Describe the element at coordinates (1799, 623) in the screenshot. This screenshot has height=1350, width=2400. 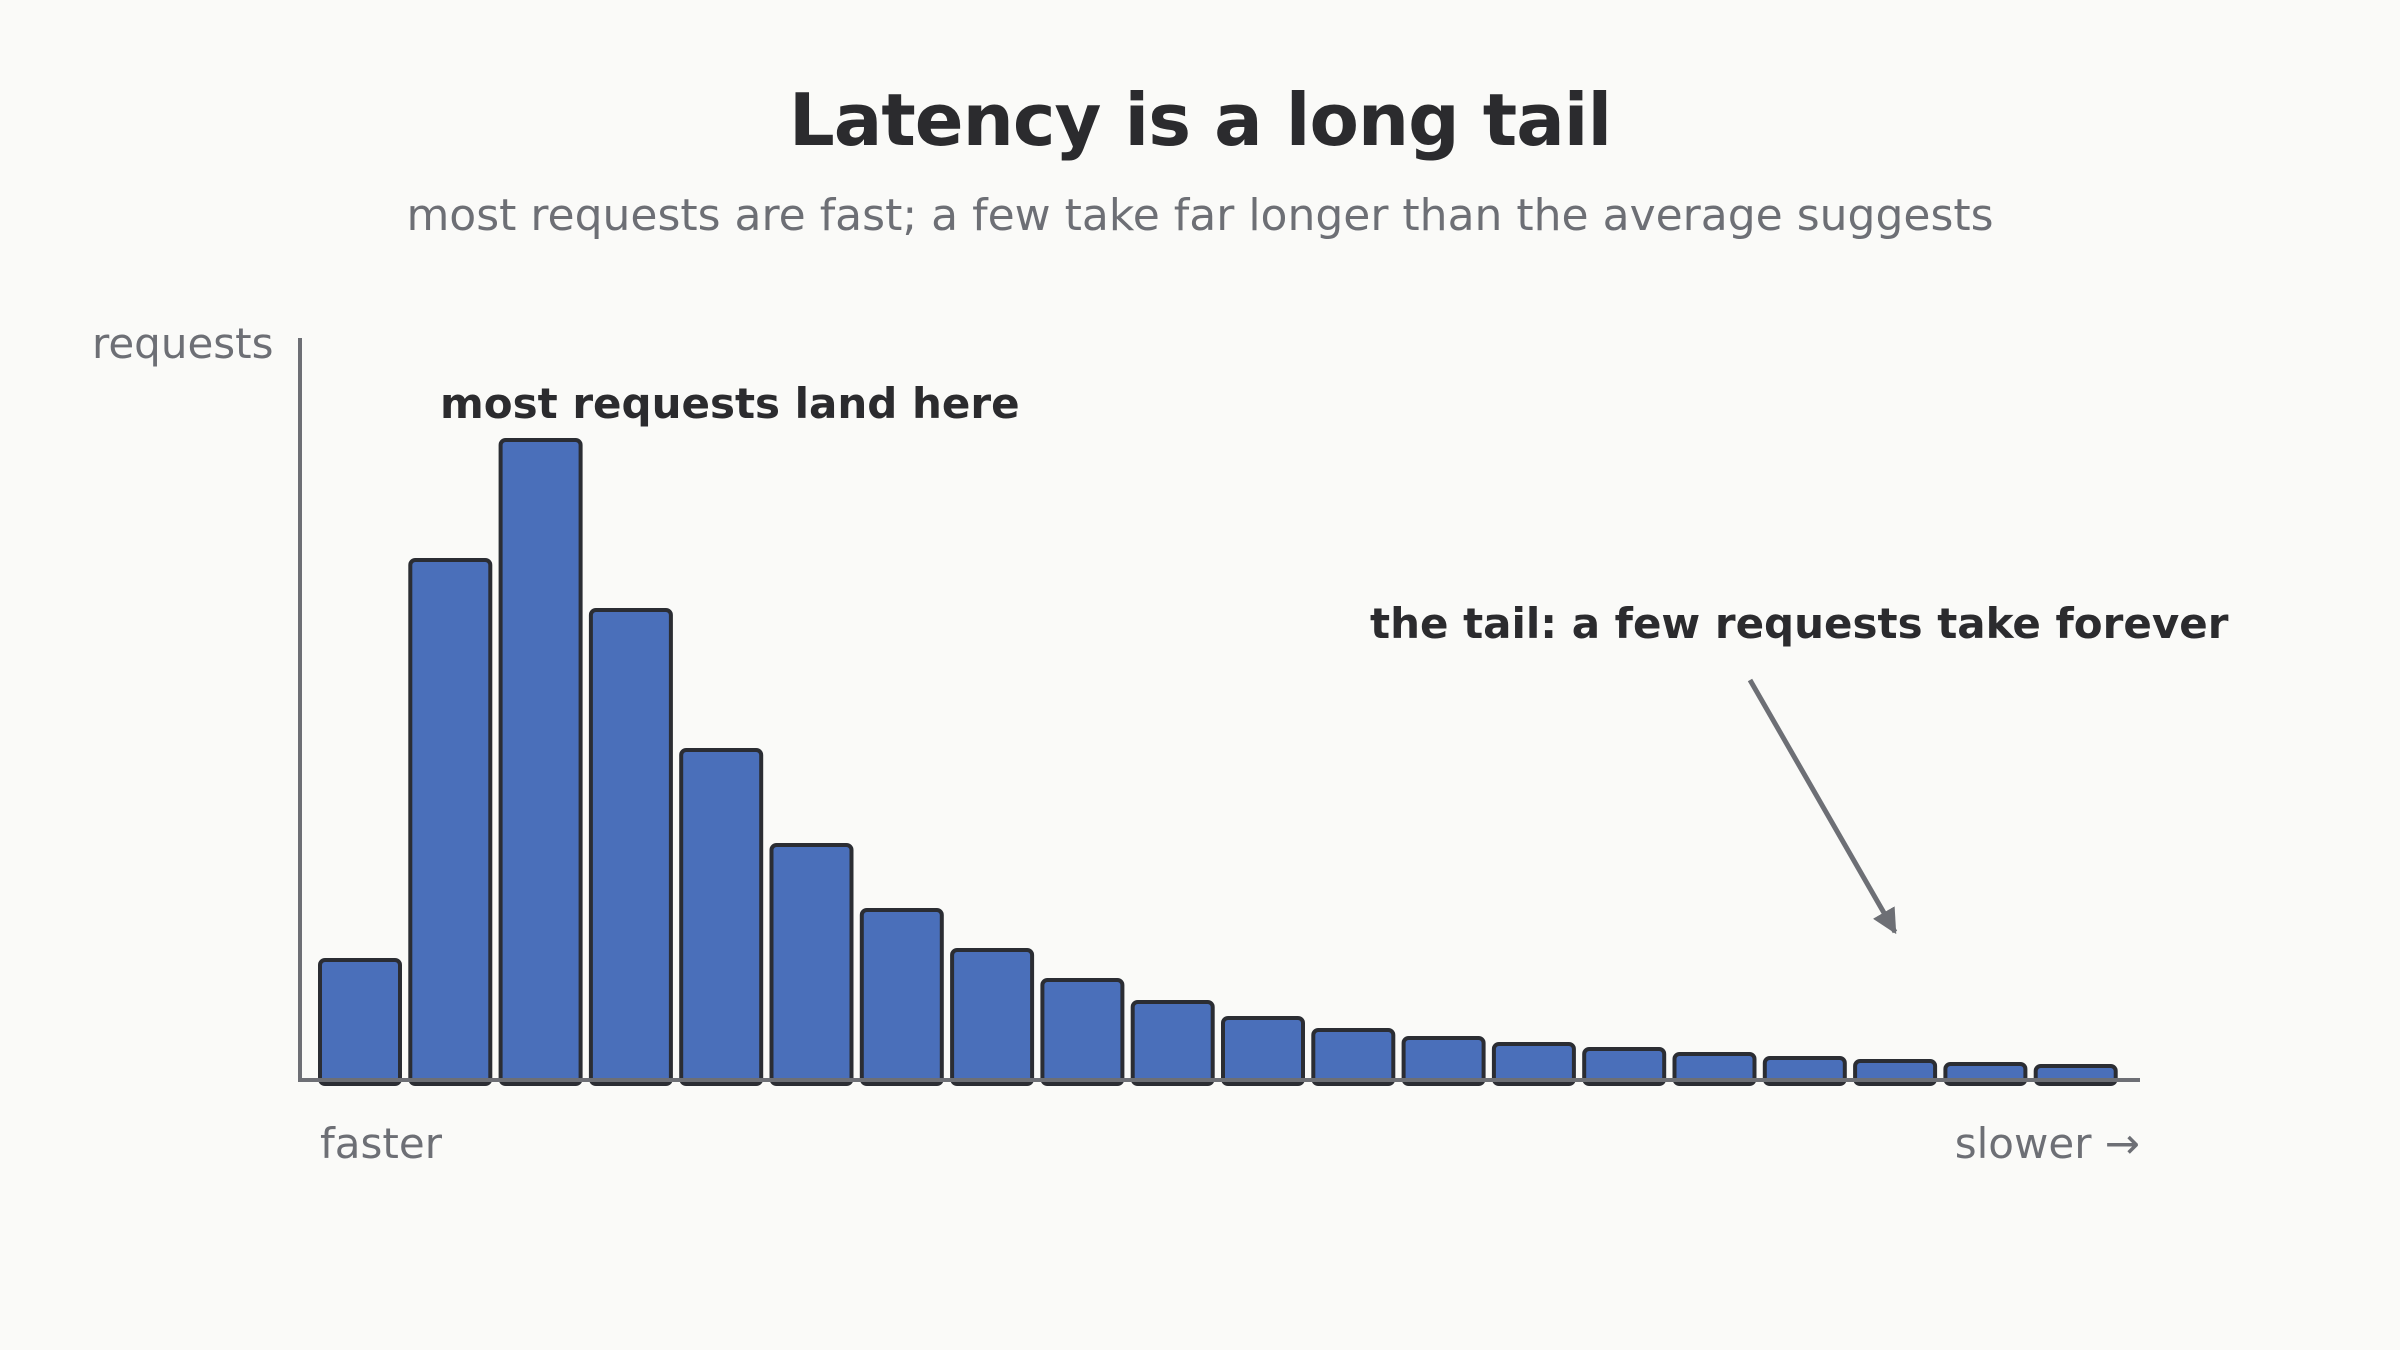
I see `annotation-tail: the tail: a few requests take forever` at that location.